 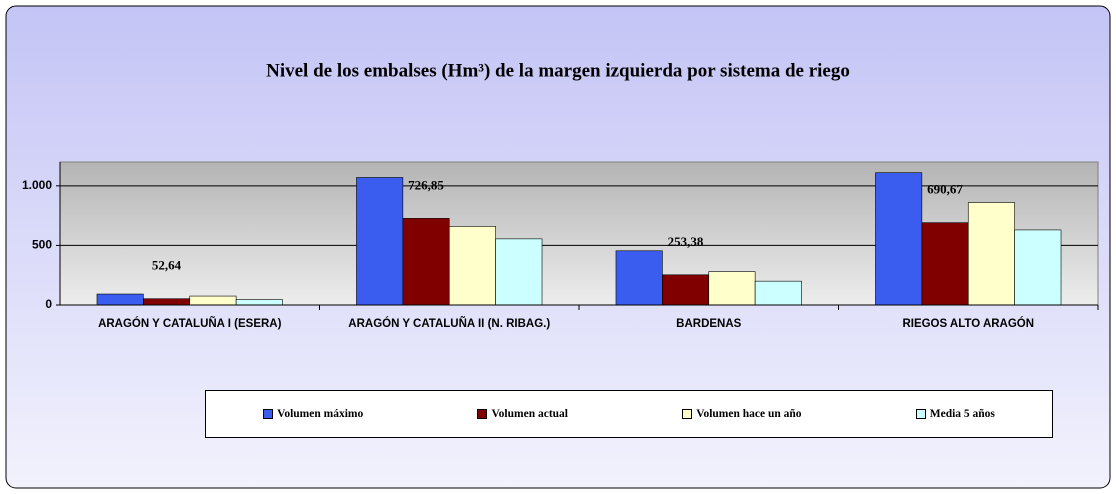 What do you see at coordinates (426, 184) in the screenshot?
I see `data-label: 726,85` at bounding box center [426, 184].